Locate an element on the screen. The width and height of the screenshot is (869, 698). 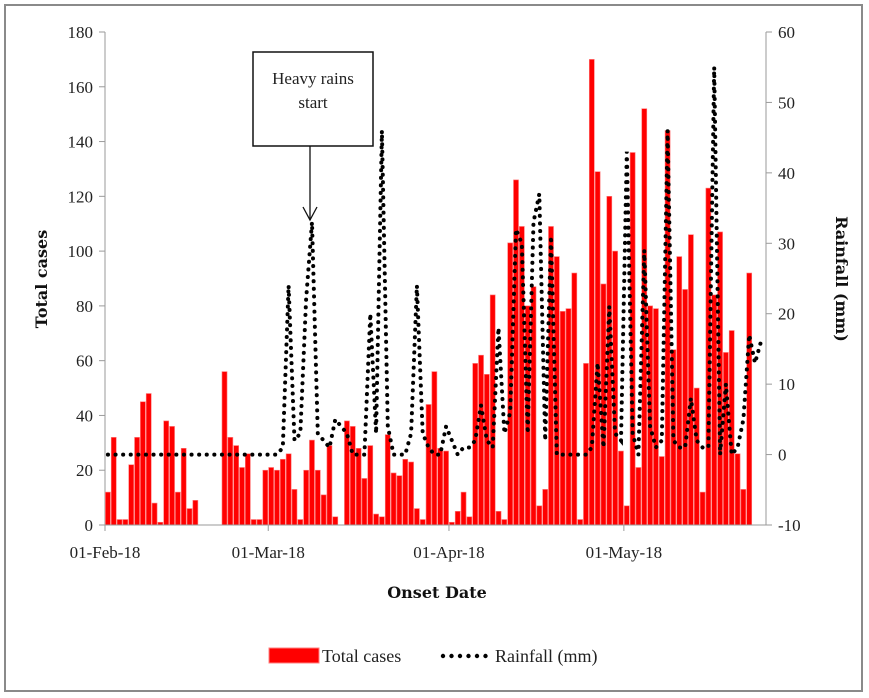
y2-tick-label: 20 is located at coordinates (786, 314).